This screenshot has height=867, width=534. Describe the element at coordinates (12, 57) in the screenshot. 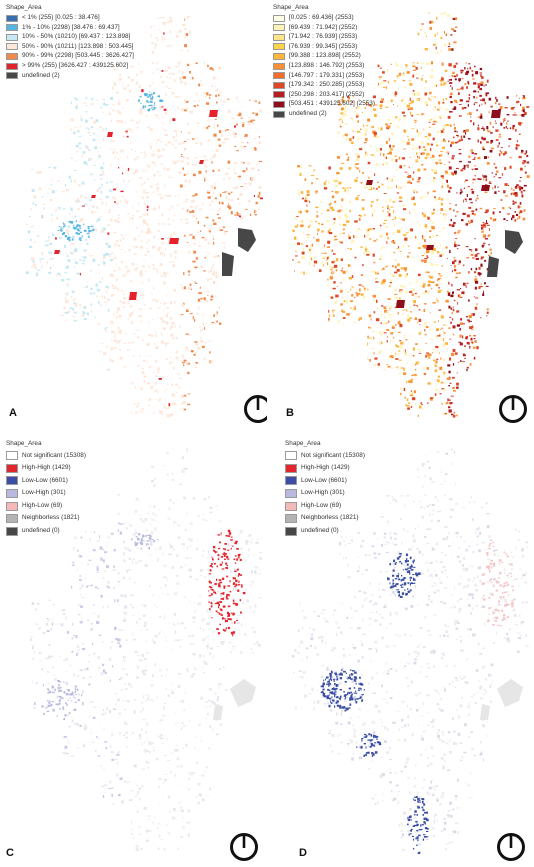

I see `legend-swatch` at that location.